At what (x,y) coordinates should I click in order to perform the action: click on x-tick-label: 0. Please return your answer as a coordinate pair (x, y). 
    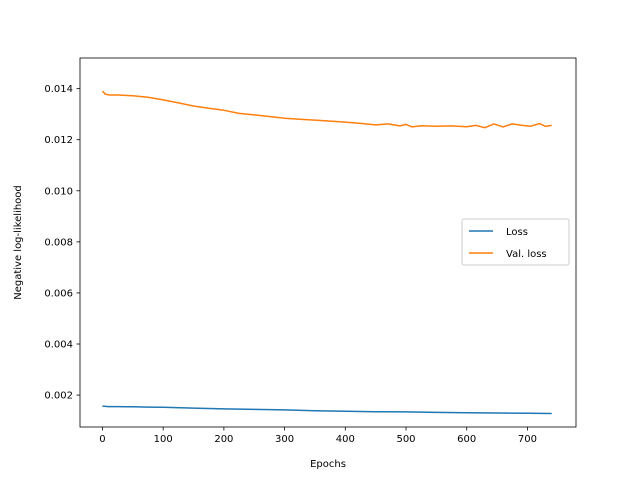
    Looking at the image, I should click on (102, 439).